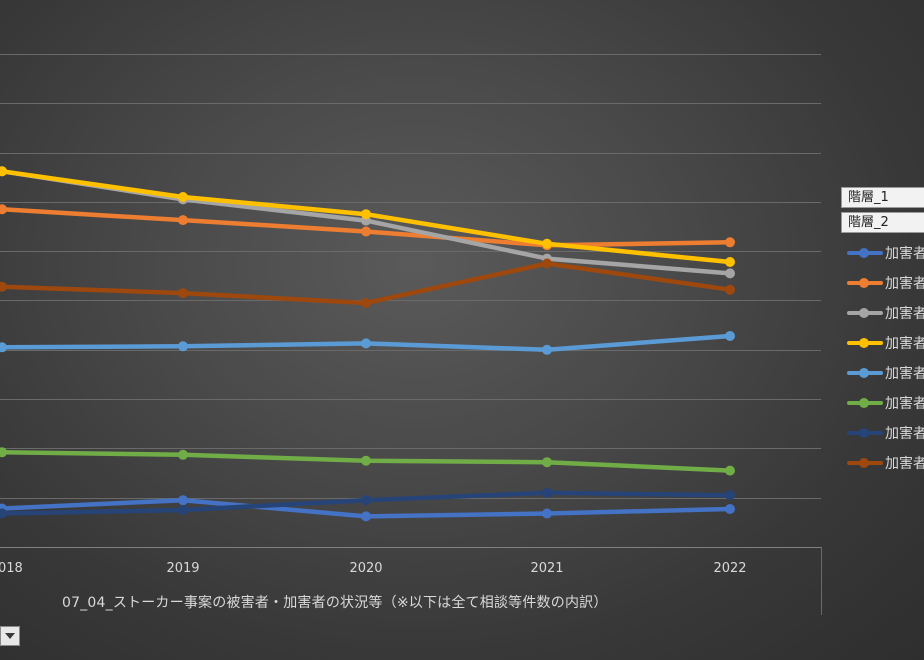 The height and width of the screenshot is (660, 924). I want to click on series-8-line, so click(366, 283).